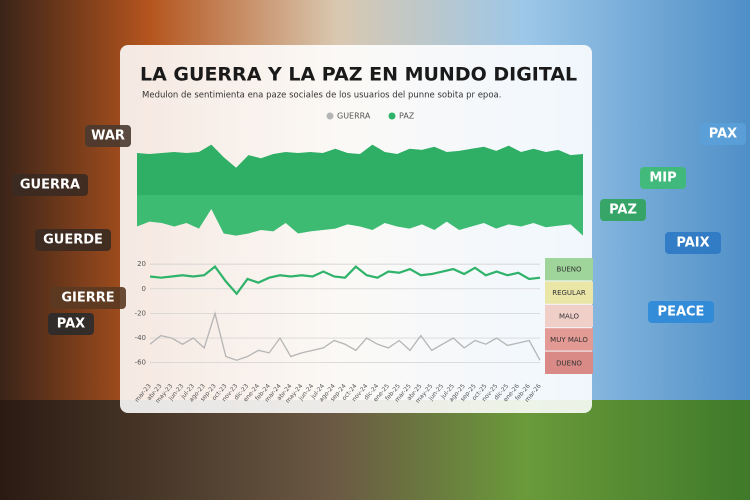 Image resolution: width=750 pixels, height=504 pixels. I want to click on badge-label: GUERDE, so click(73, 240).